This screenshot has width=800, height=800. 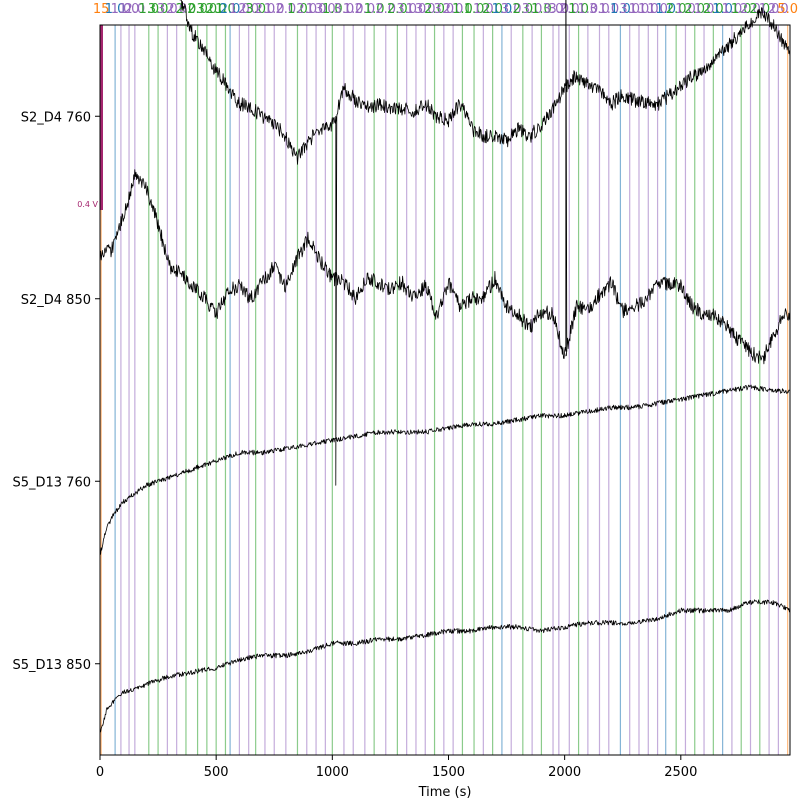 I want to click on scale-bar-label: 0.4 V, so click(x=87, y=204).